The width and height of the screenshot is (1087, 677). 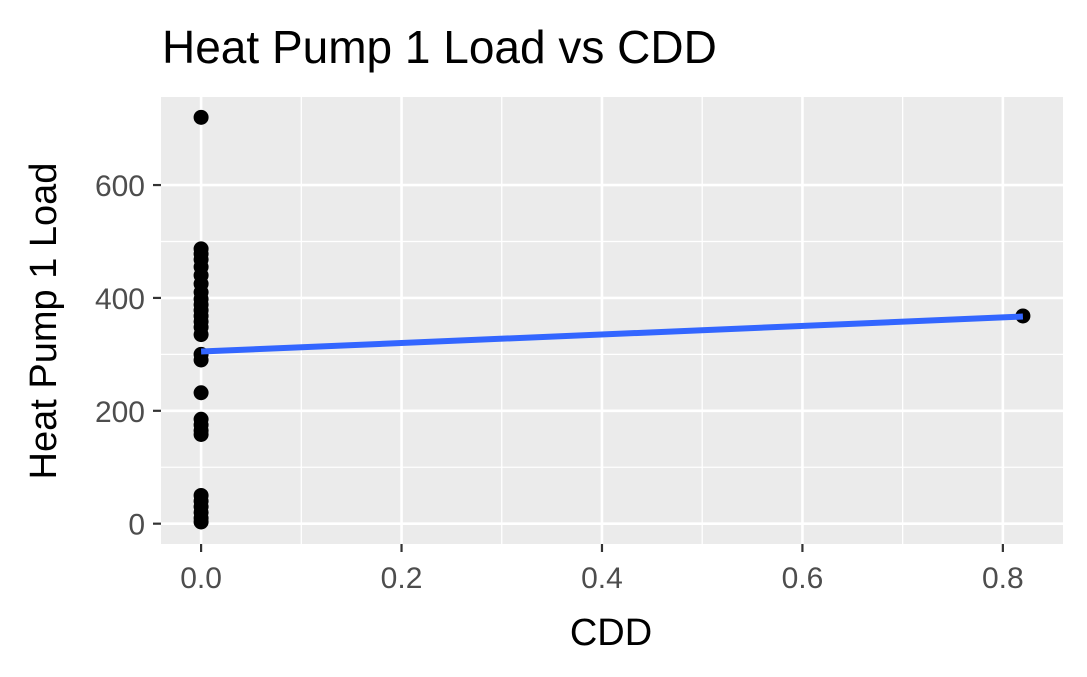 What do you see at coordinates (128, 356) in the screenshot?
I see `y-axis-ticks: 0 200 400 600` at bounding box center [128, 356].